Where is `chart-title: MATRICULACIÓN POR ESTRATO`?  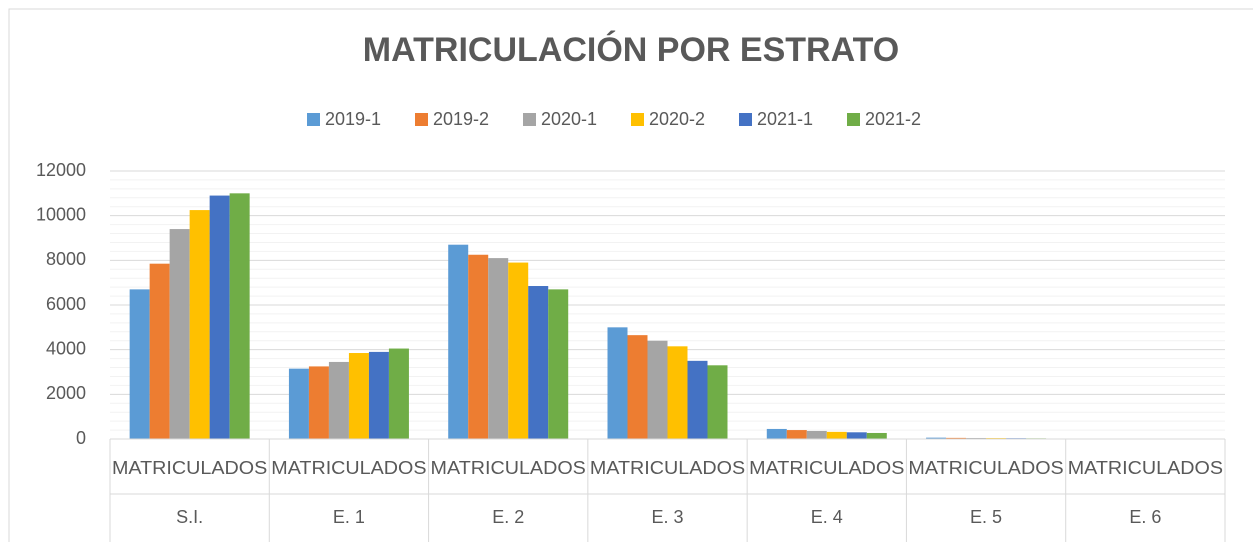 chart-title: MATRICULACIÓN POR ESTRATO is located at coordinates (631, 50).